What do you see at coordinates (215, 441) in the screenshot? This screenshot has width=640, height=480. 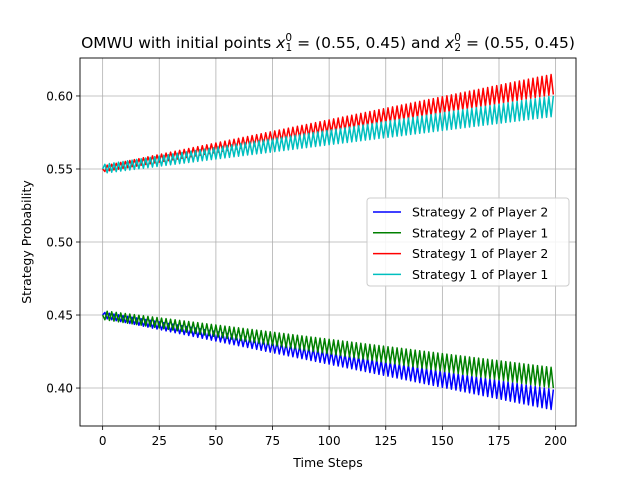 I see `x-tick-label: 50` at bounding box center [215, 441].